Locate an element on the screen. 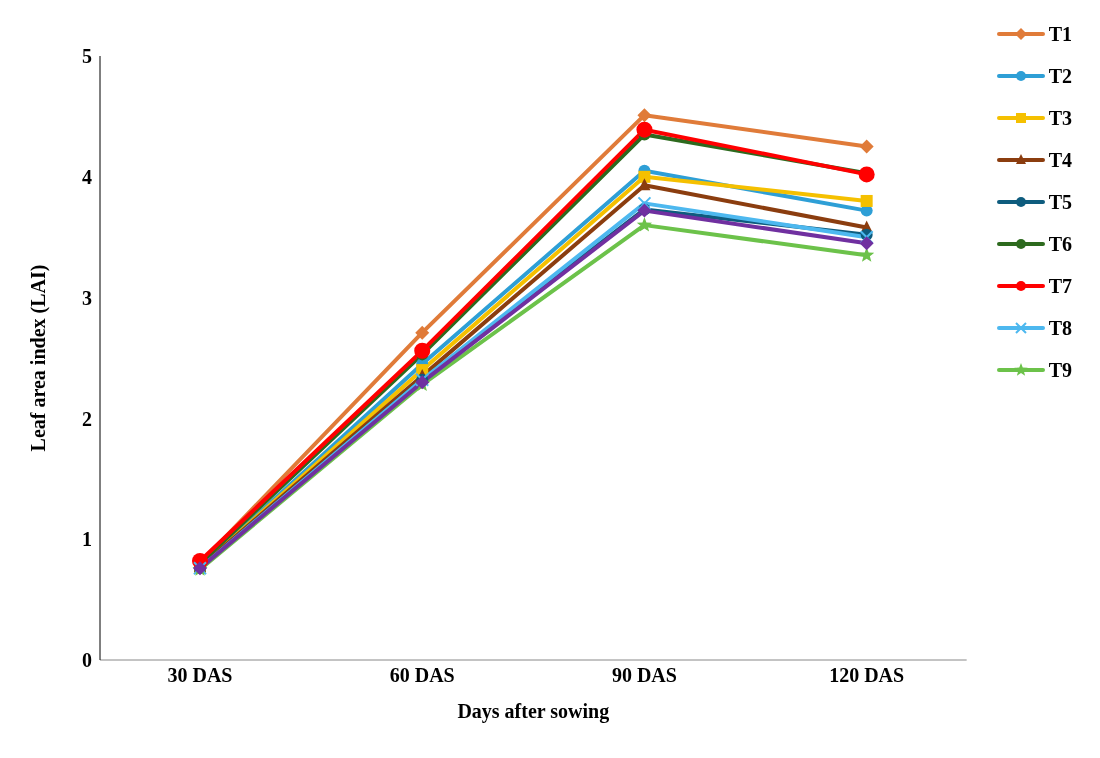  legend-label: T6 is located at coordinates (1060, 244).